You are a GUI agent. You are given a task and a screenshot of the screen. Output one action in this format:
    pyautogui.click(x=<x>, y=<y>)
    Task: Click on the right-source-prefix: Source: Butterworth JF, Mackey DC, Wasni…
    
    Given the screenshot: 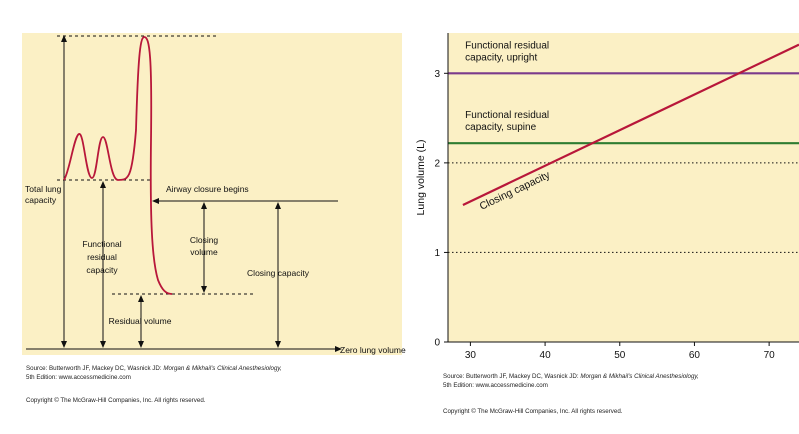 What is the action you would take?
    pyautogui.click(x=512, y=376)
    